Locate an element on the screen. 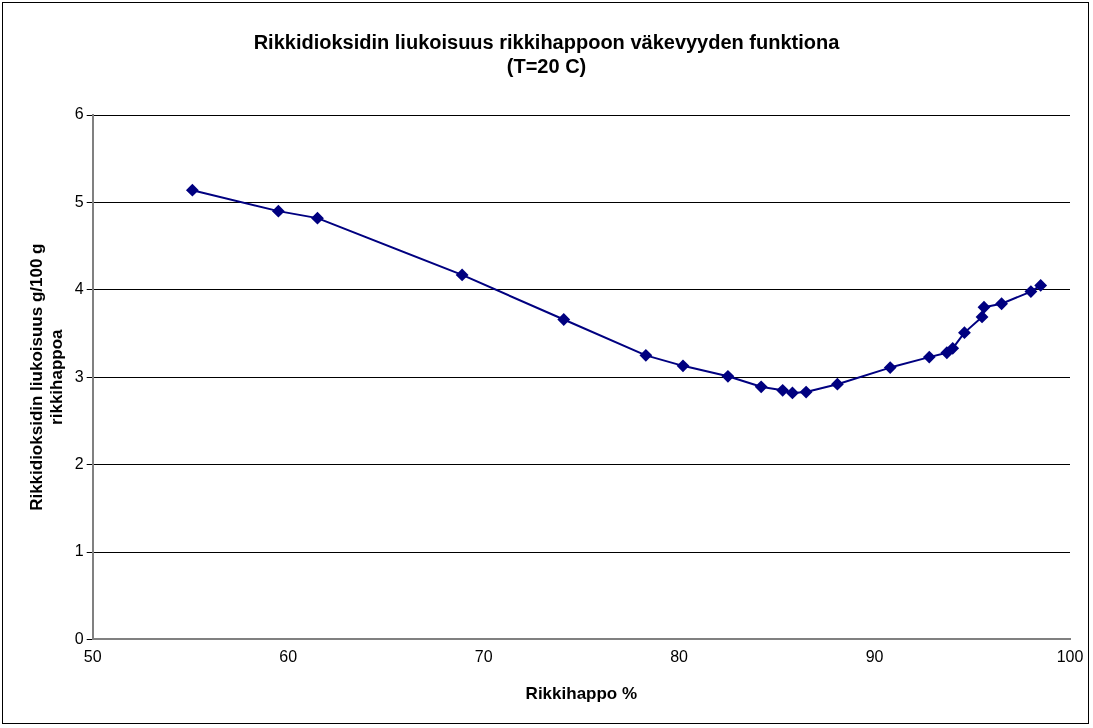 Image resolution: width=1093 pixels, height=728 pixels. y-tick-label: 6 is located at coordinates (79, 114).